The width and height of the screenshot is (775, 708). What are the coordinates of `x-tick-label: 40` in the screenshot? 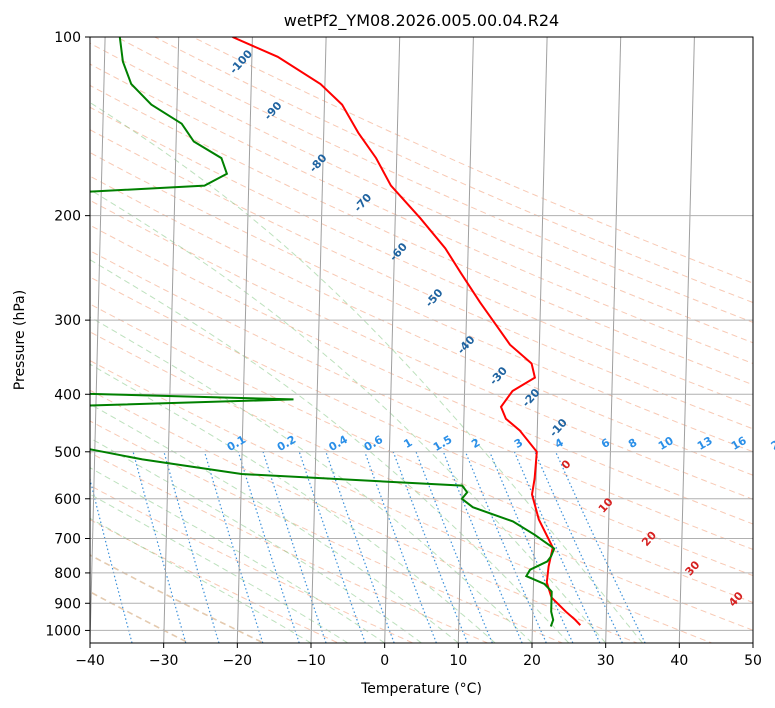 It's located at (679, 661).